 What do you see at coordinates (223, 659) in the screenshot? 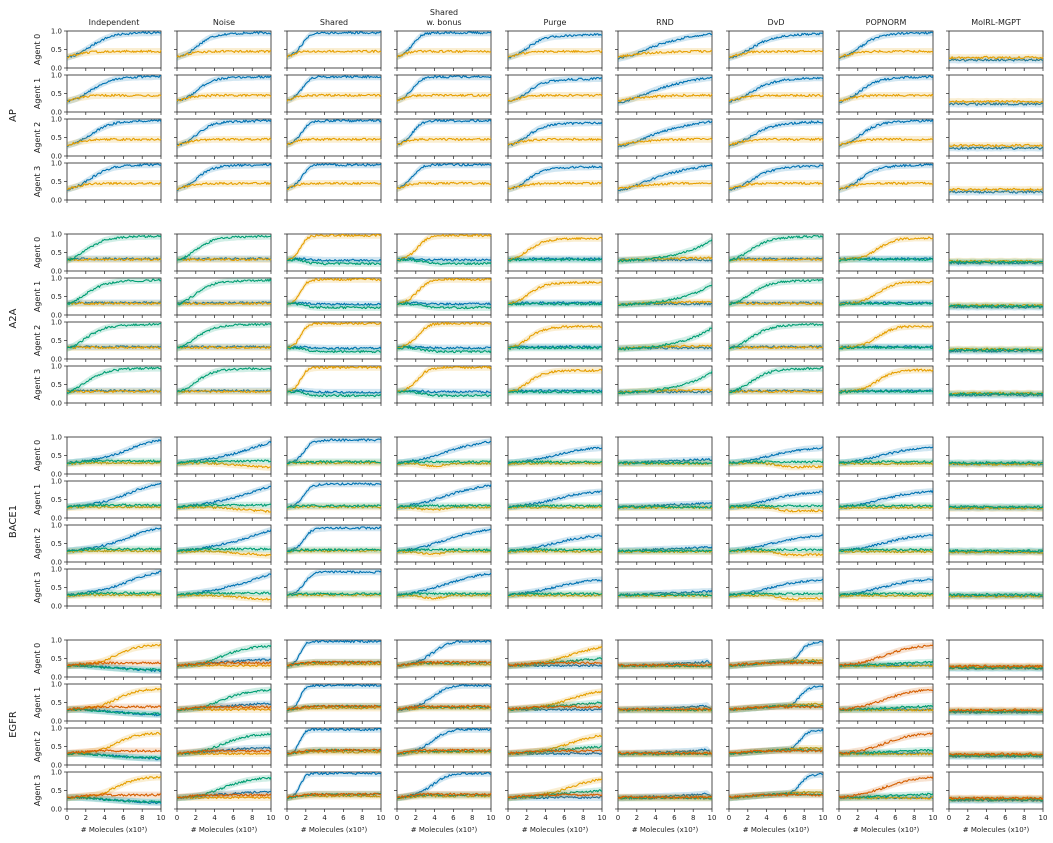
I see `panel-egfr-agent0-col1` at bounding box center [223, 659].